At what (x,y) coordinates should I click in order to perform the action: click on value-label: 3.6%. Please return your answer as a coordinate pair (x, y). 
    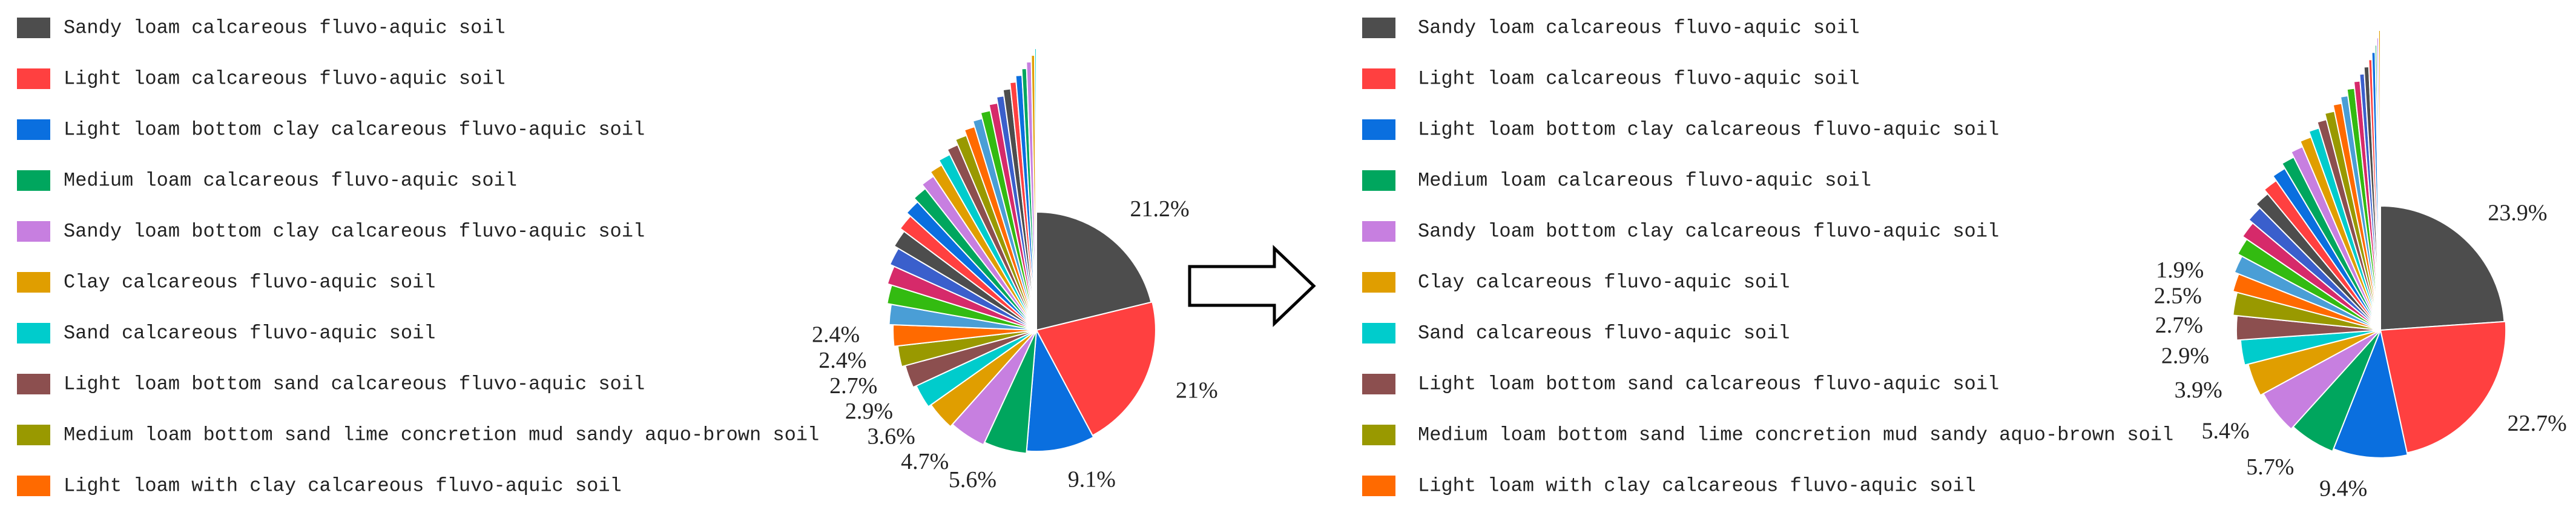
    Looking at the image, I should click on (891, 437).